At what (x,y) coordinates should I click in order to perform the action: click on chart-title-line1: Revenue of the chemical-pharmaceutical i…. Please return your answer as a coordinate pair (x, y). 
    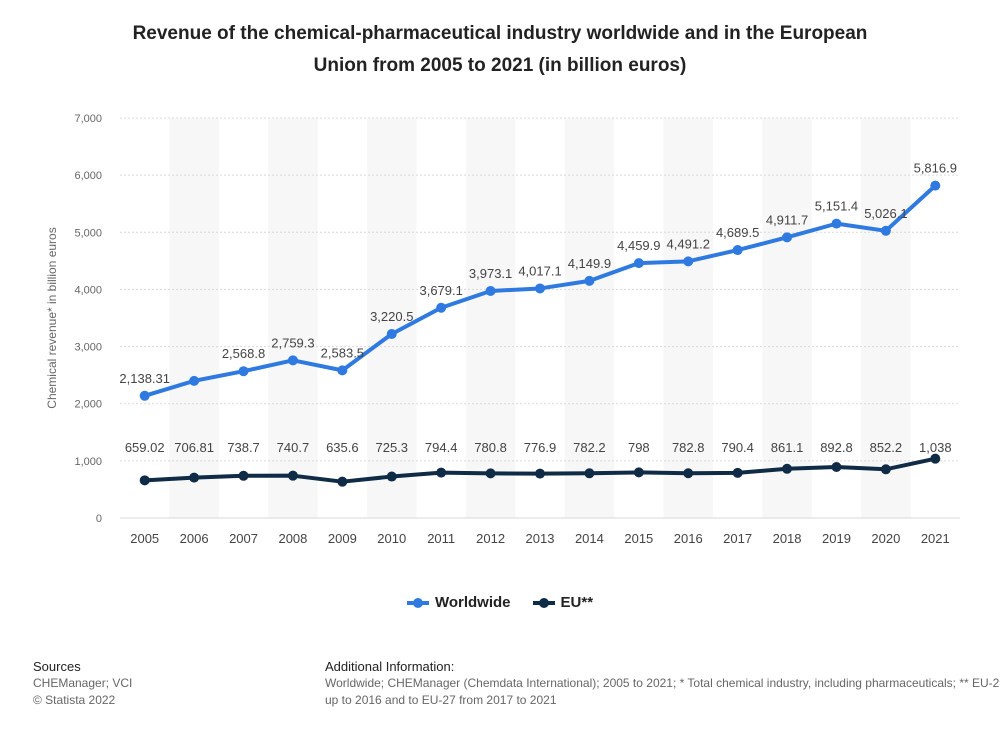
    Looking at the image, I should click on (500, 33).